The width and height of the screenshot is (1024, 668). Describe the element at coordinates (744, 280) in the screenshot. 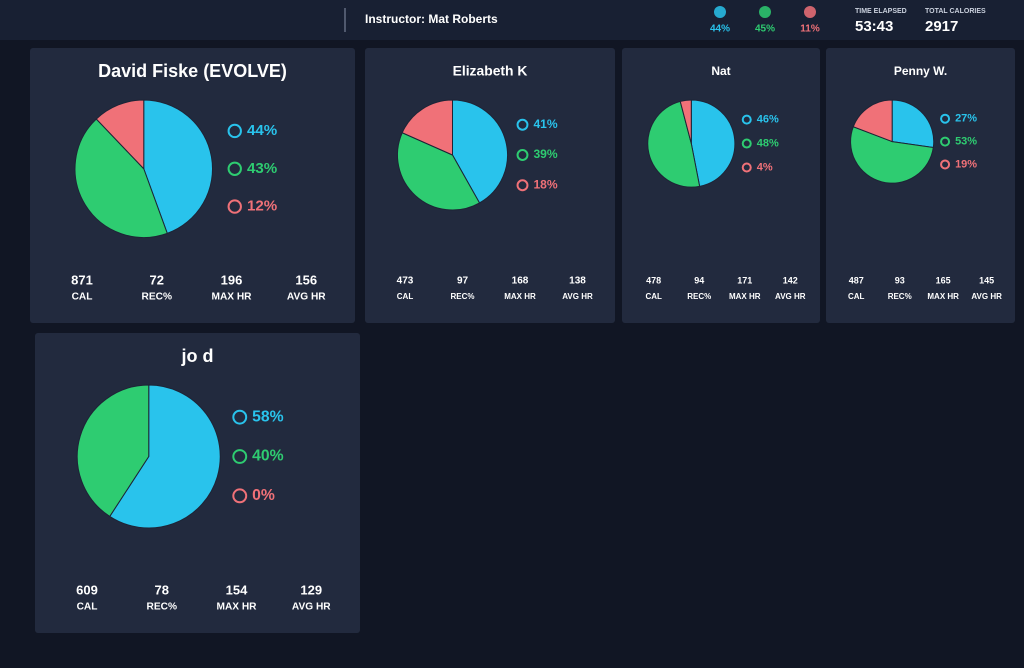

I see `stat-value: 171` at that location.